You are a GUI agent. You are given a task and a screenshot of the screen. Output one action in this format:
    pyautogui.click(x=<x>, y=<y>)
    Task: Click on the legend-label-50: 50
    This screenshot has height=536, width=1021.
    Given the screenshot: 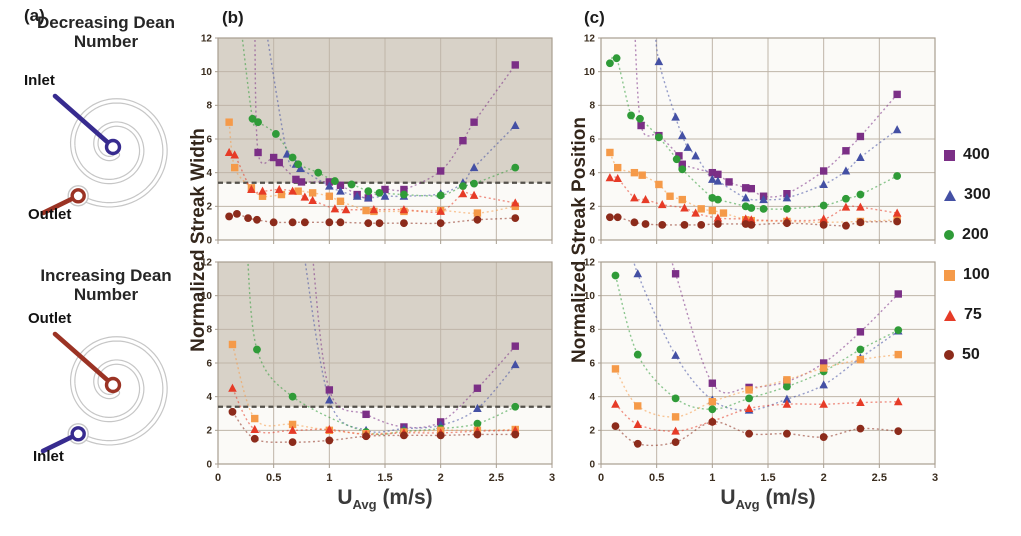 What is the action you would take?
    pyautogui.click(x=971, y=354)
    